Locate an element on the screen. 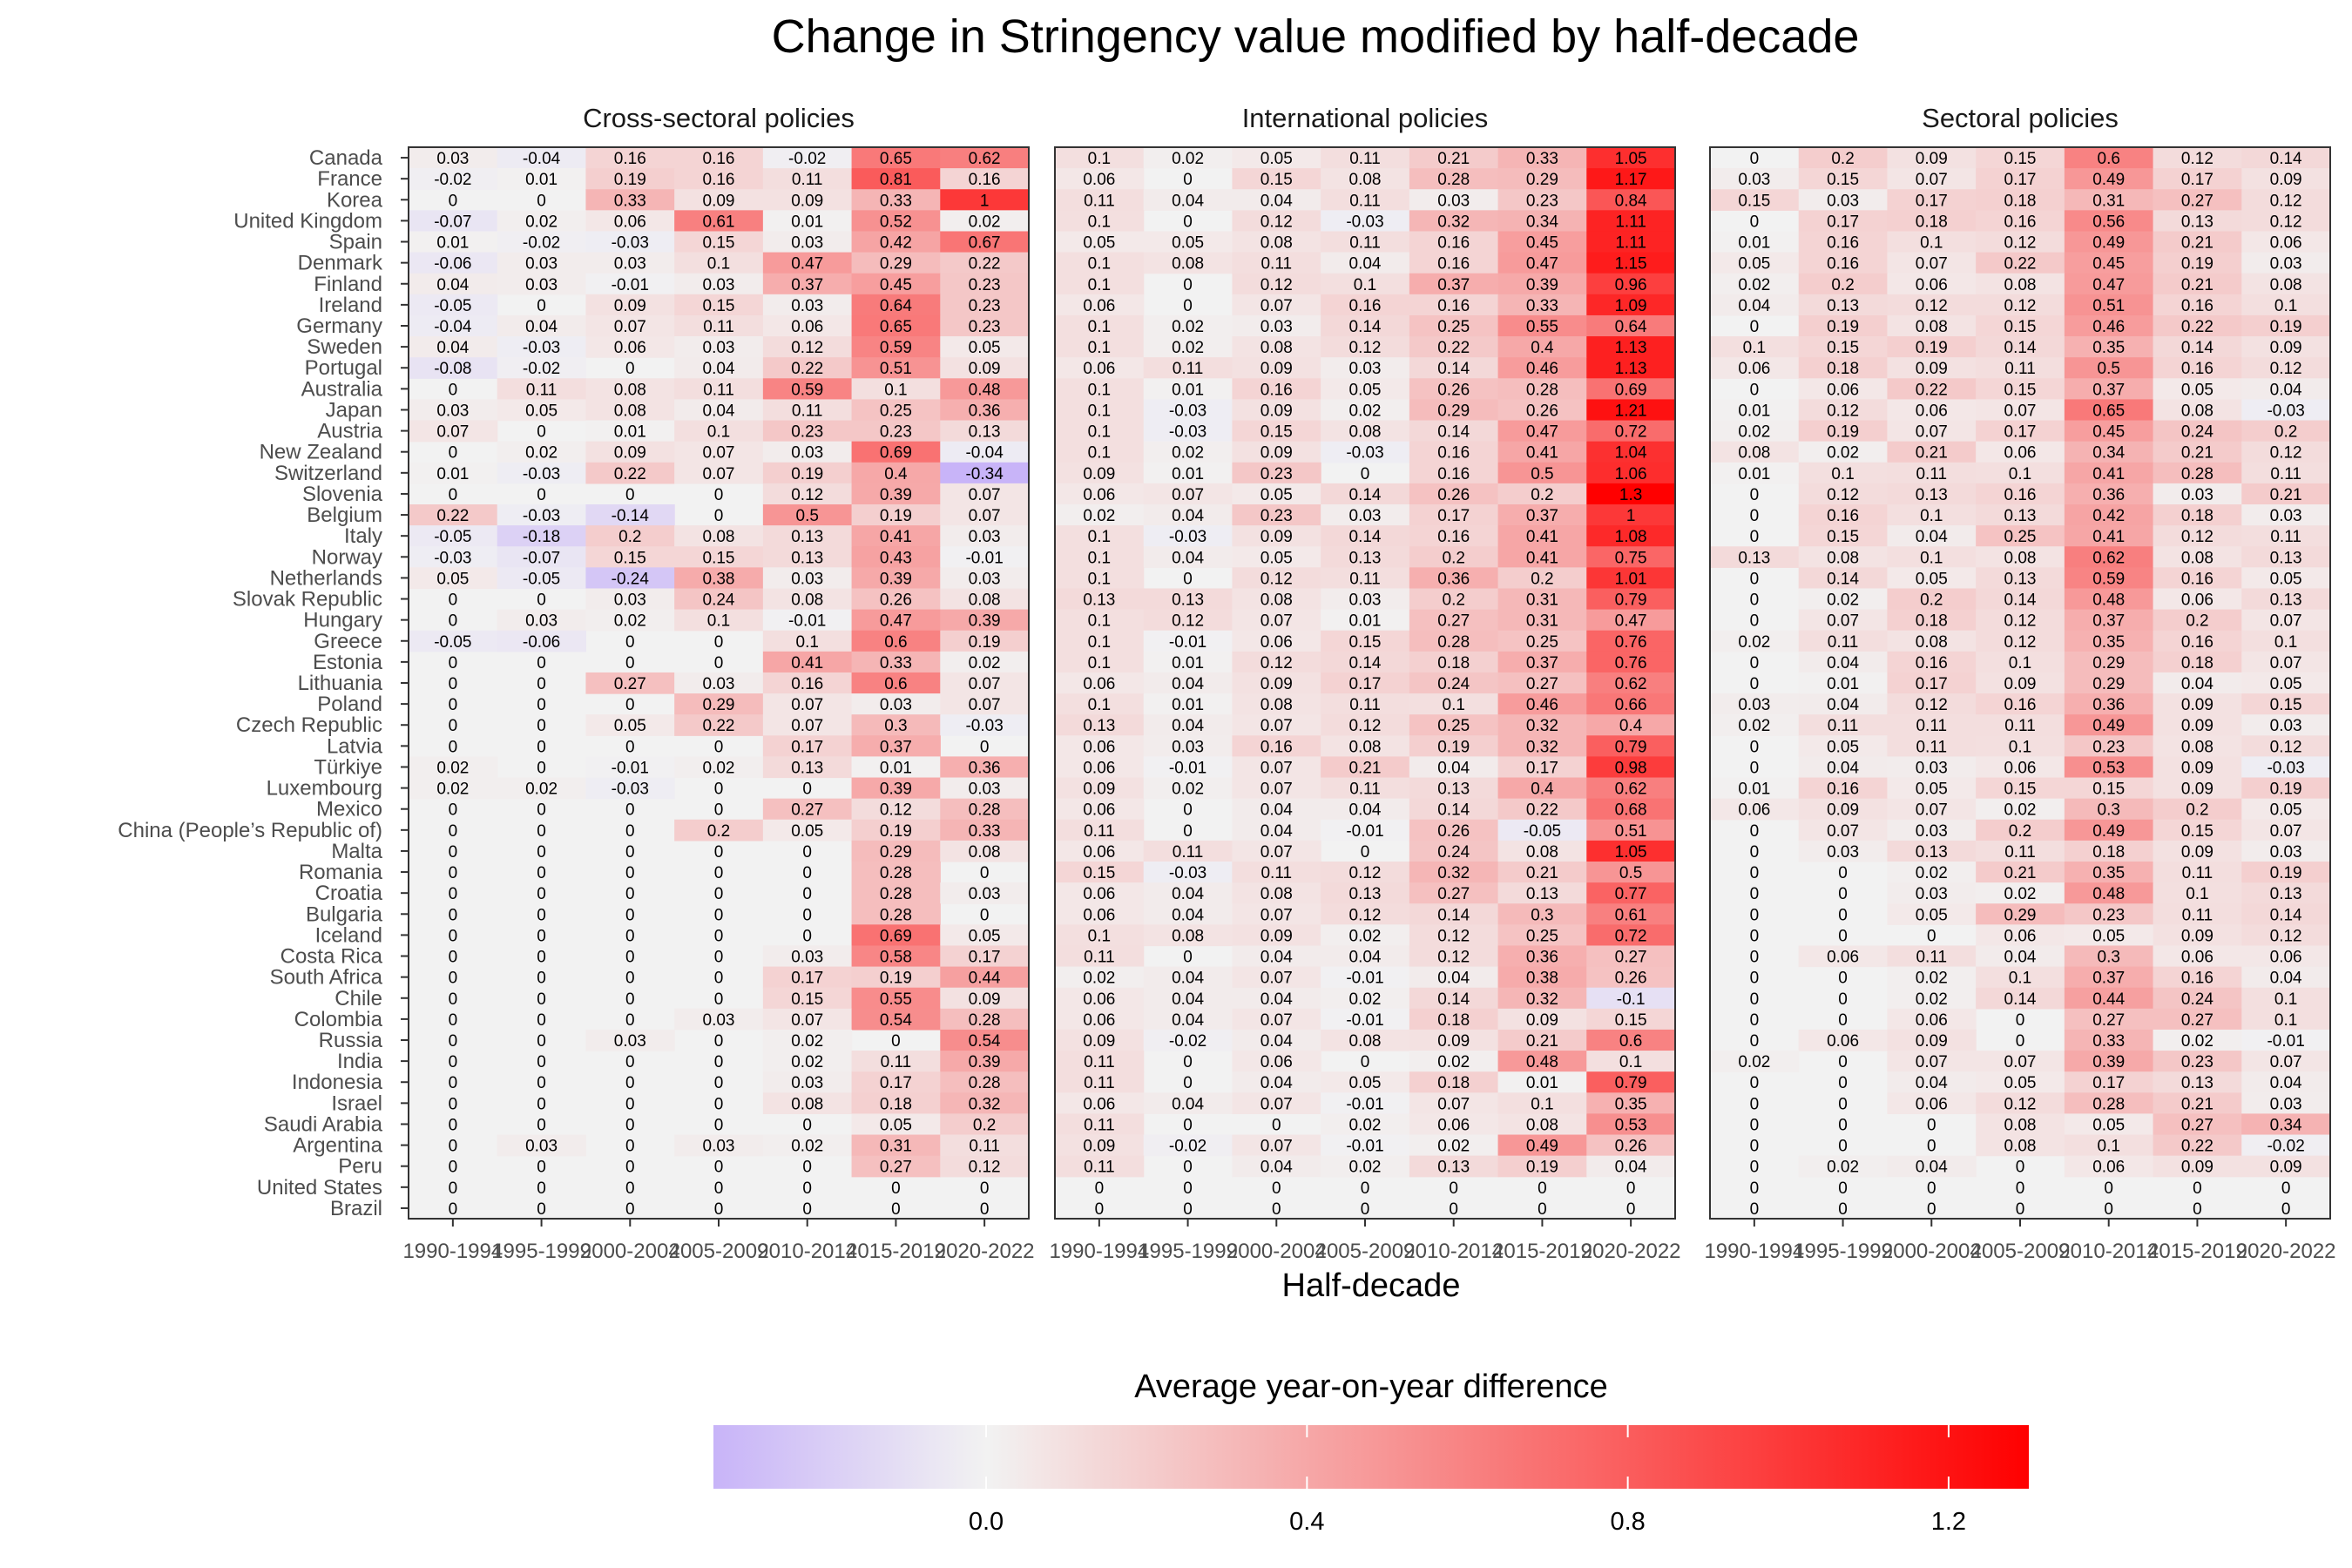 This screenshot has width=2352, height=1568. cell-value-label: 0.26 is located at coordinates (896, 600).